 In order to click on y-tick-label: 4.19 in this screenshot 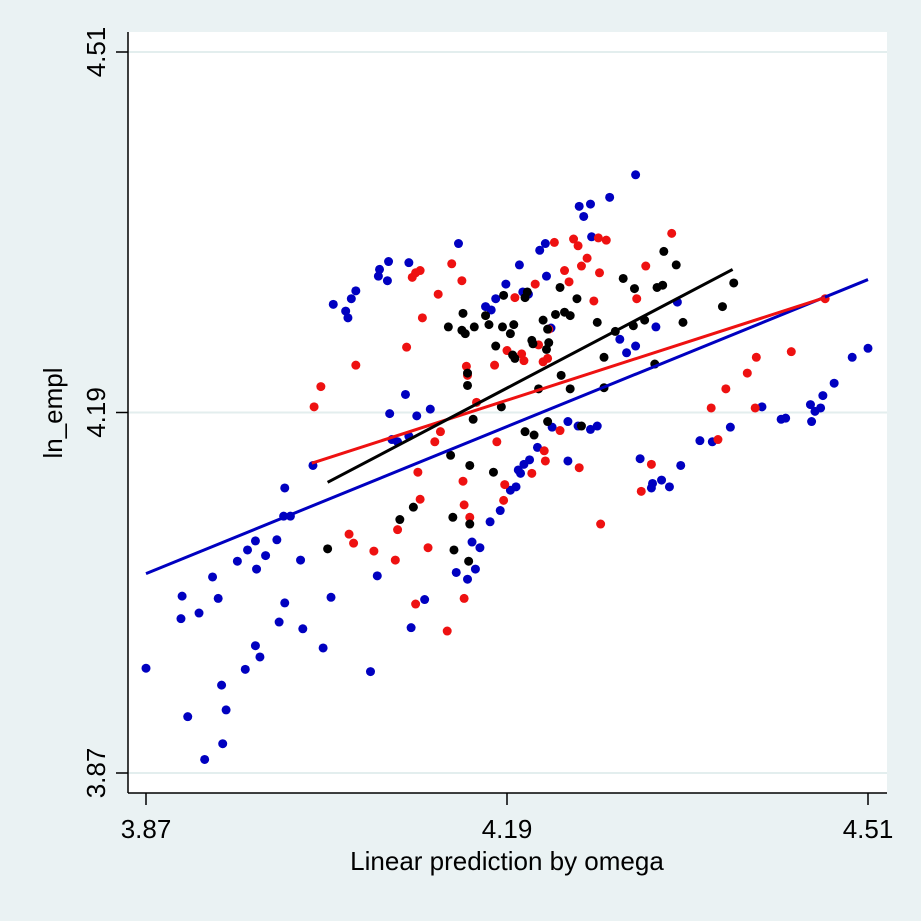, I will do `click(96, 412)`.